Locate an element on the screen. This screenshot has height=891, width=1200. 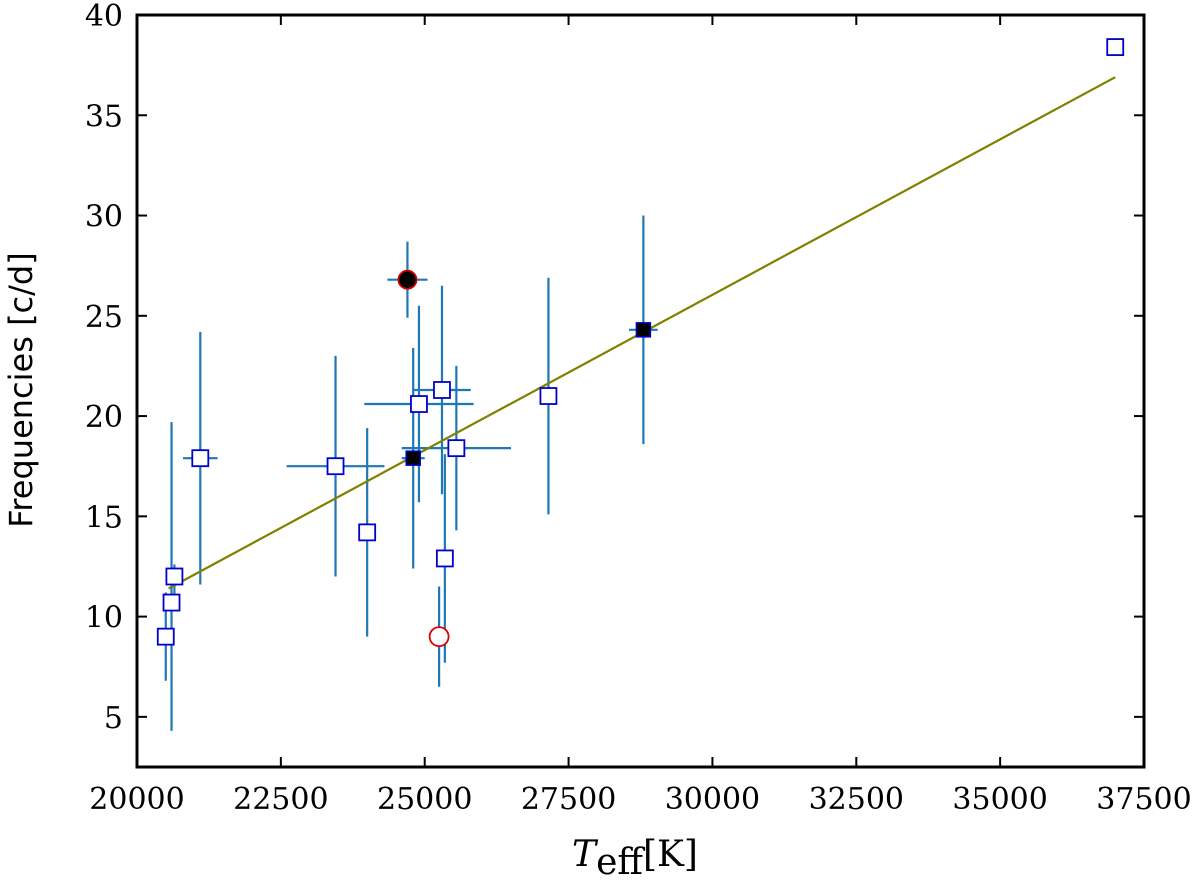
y-tick-label: 35 is located at coordinates (104, 116).